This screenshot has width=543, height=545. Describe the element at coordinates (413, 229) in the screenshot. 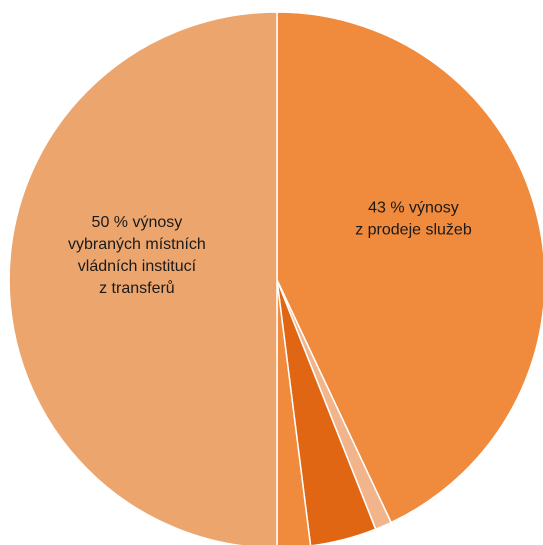

I see `pie-slice-label-line: z prodeje služeb` at that location.